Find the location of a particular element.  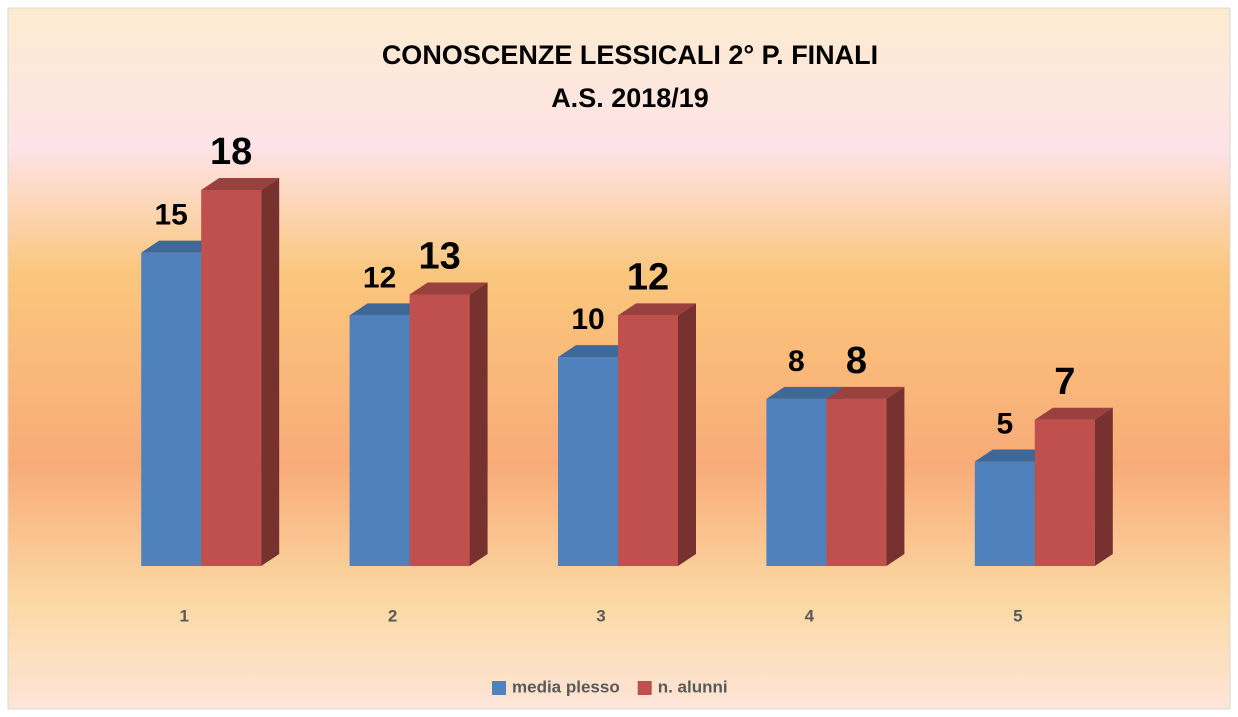

chart-subtitle: A.S. 2018/19 is located at coordinates (630, 98).